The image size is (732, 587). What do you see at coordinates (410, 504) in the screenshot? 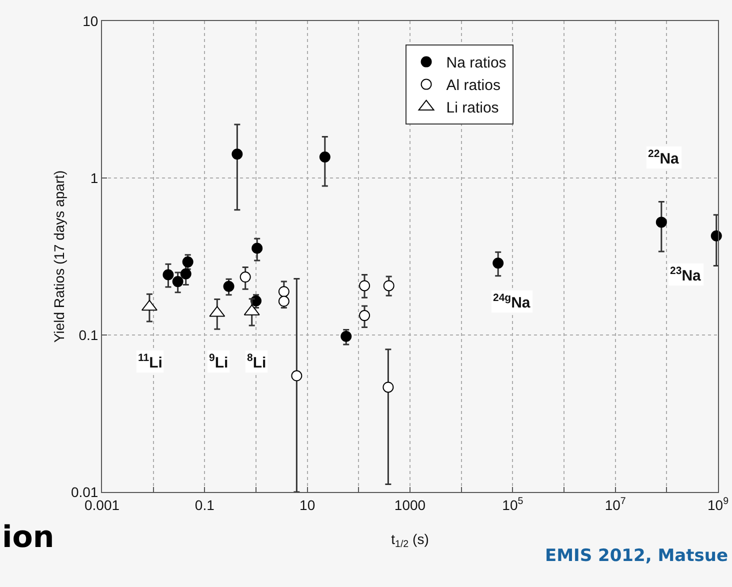
I see `x-tick-label: 1000` at bounding box center [410, 504].